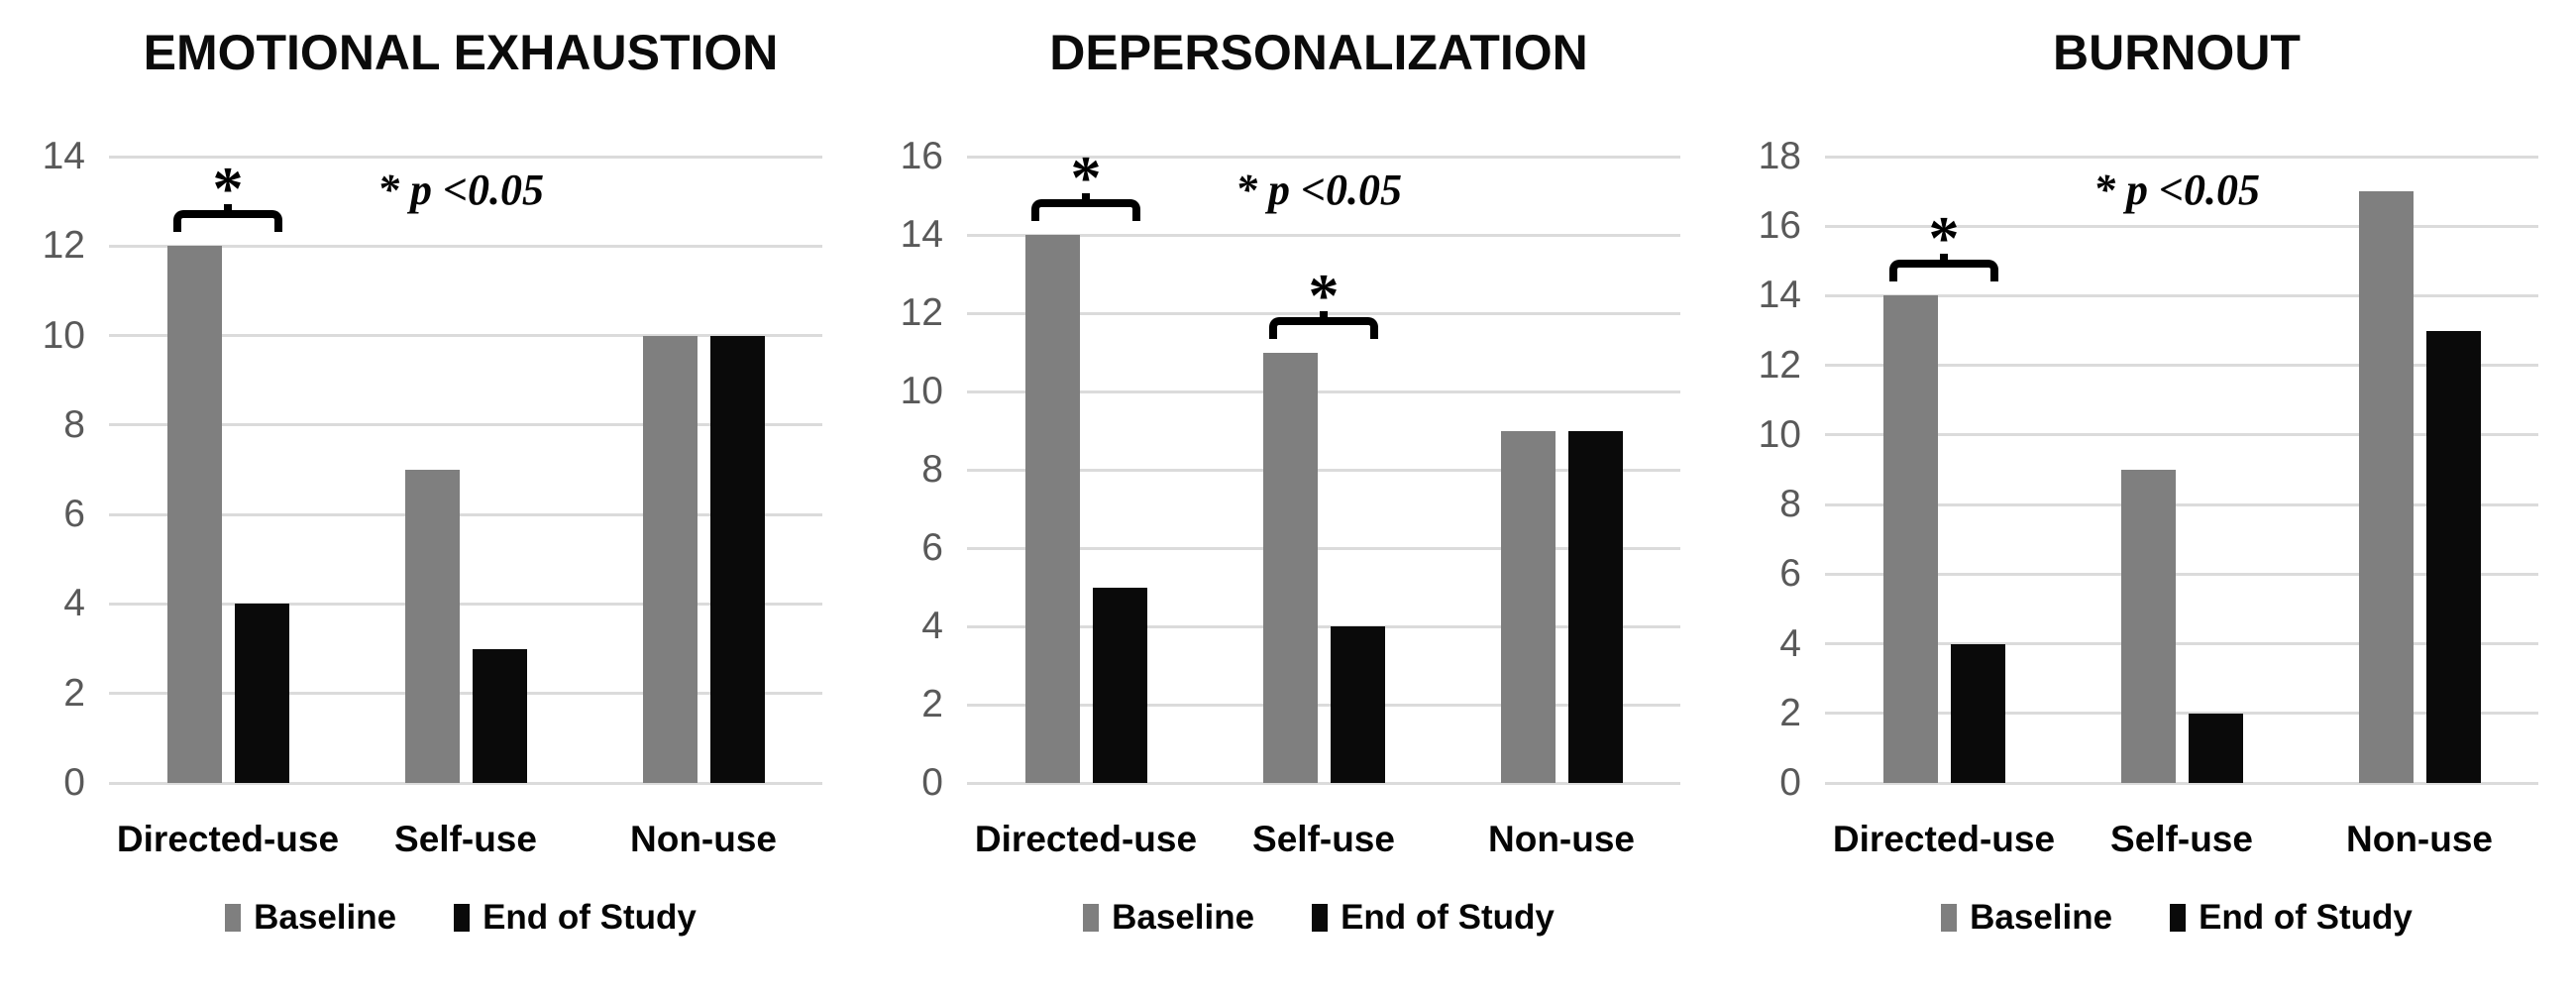 This screenshot has width=2576, height=1001. What do you see at coordinates (921, 156) in the screenshot?
I see `y-axis-tick-label: 16` at bounding box center [921, 156].